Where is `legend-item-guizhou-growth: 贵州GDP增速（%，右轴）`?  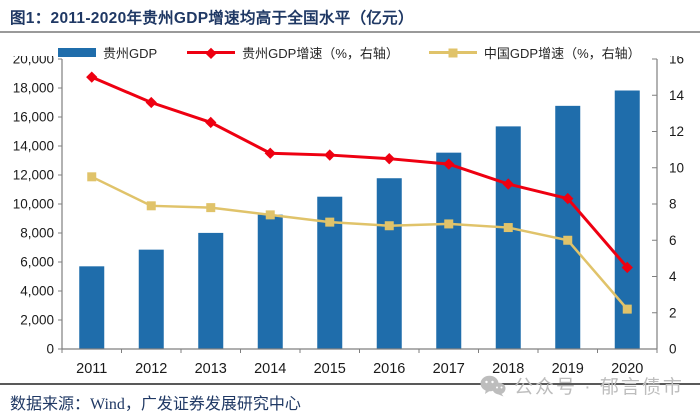 legend-item-guizhou-growth: 贵州GDP增速（%，右轴） is located at coordinates (293, 52).